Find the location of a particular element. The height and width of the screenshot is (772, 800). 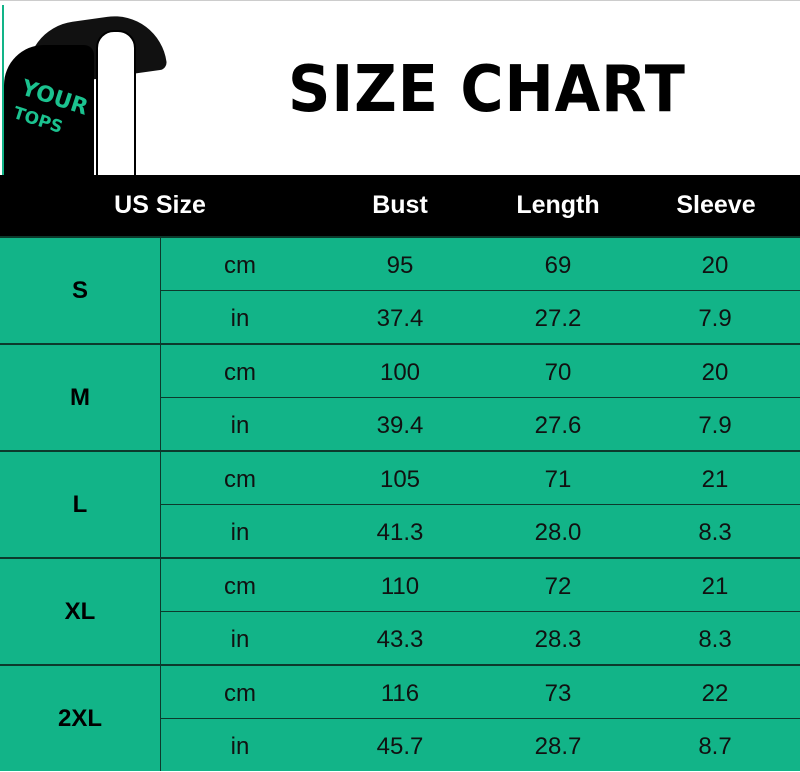

table-row: in 37.4 27.2 7.9 is located at coordinates (480, 317).